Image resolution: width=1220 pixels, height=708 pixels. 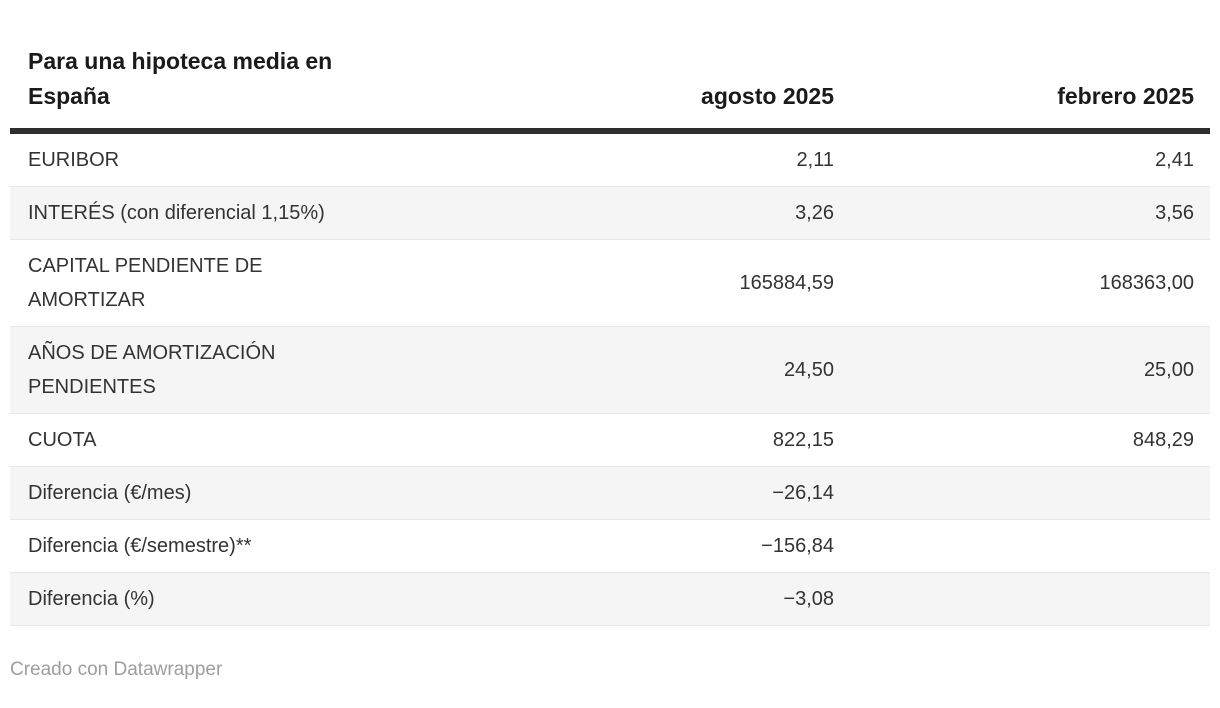 I want to click on cell-agosto: 165884,59, so click(x=786, y=283).